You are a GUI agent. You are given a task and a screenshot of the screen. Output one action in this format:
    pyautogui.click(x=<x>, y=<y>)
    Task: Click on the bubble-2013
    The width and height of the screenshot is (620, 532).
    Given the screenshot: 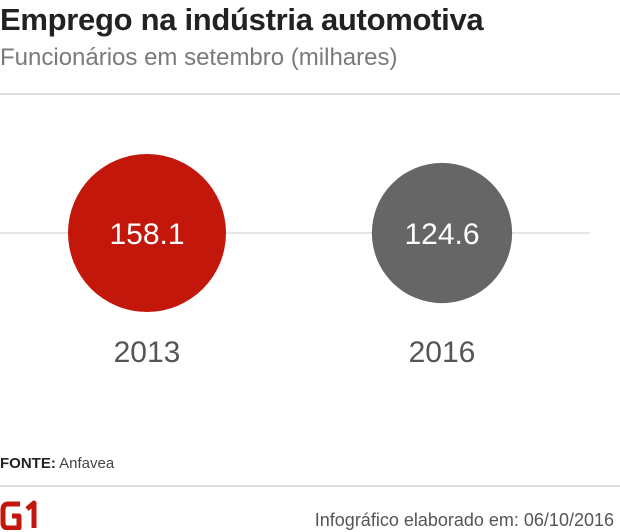 What is the action you would take?
    pyautogui.click(x=147, y=233)
    